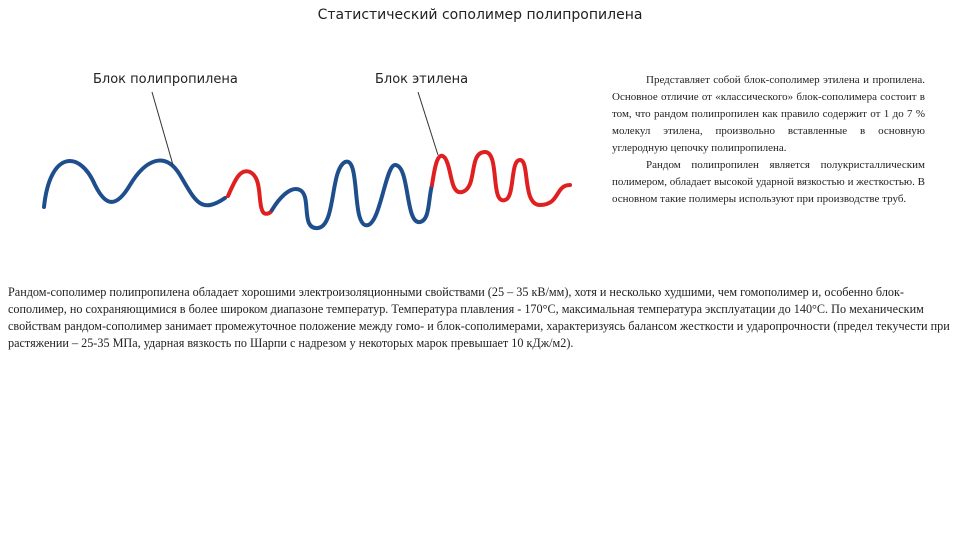  Describe the element at coordinates (165, 79) in the screenshot. I see `label: Блок полипропилена` at that location.